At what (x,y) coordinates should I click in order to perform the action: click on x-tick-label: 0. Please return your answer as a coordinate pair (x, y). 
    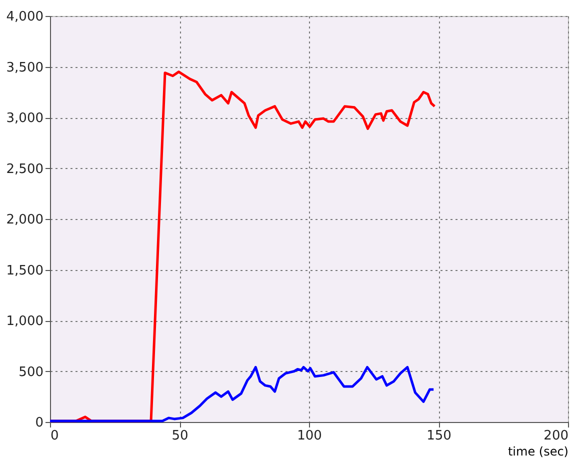
    Looking at the image, I should click on (54, 436).